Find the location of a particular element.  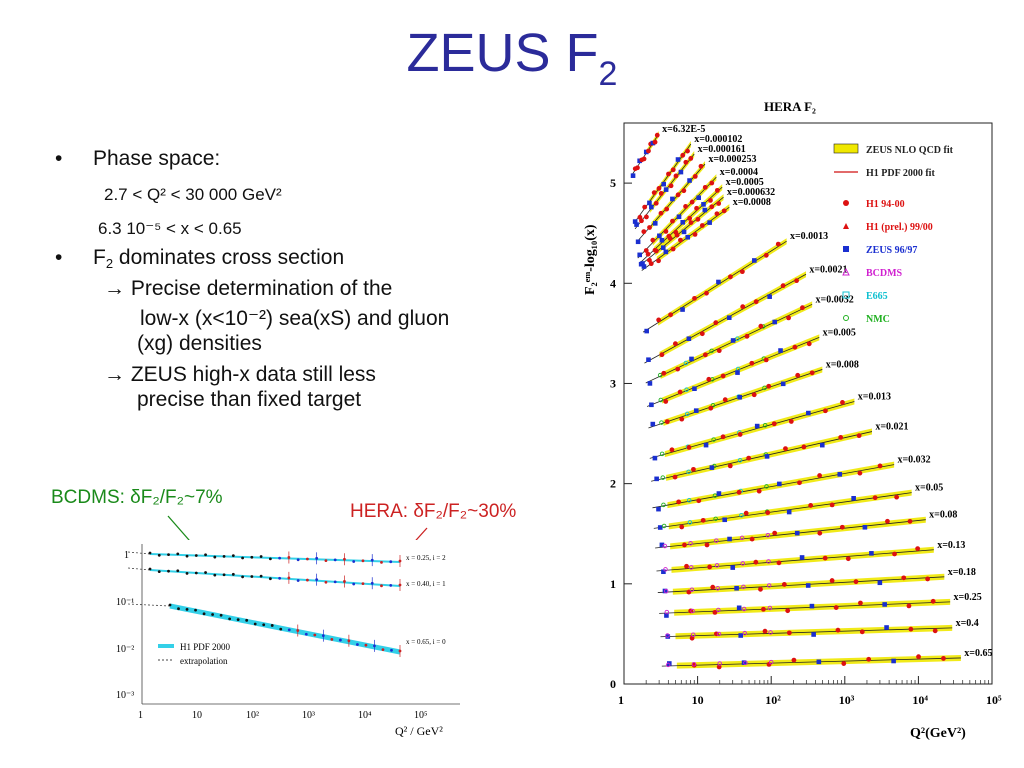

x-bin-label: x=0.000632 is located at coordinates (751, 192).